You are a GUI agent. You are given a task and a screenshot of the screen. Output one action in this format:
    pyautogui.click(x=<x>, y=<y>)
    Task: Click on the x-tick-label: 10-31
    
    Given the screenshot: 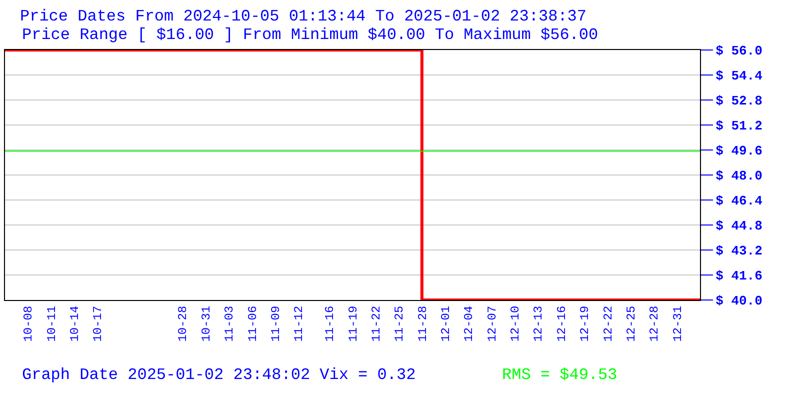 What is the action you would take?
    pyautogui.click(x=206, y=324)
    